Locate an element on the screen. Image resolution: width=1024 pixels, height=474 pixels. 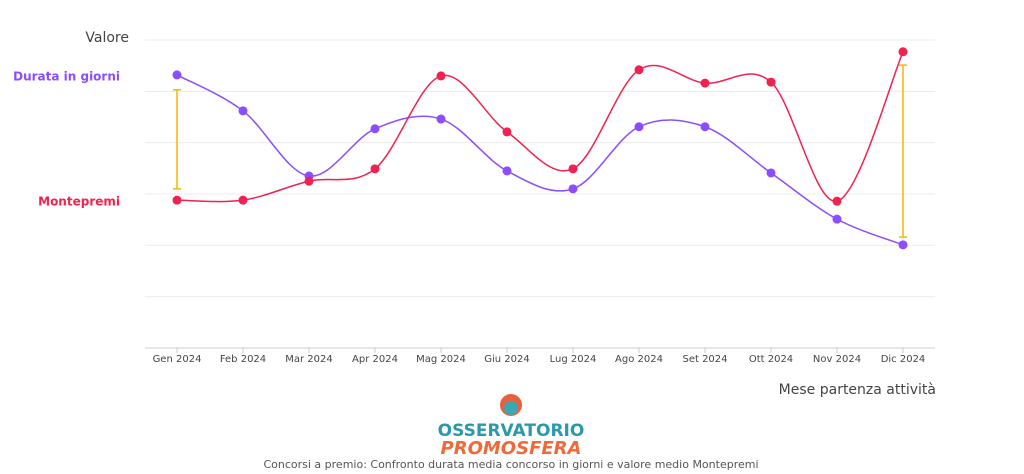
x-tick-label: Set 2024 is located at coordinates (704, 359).